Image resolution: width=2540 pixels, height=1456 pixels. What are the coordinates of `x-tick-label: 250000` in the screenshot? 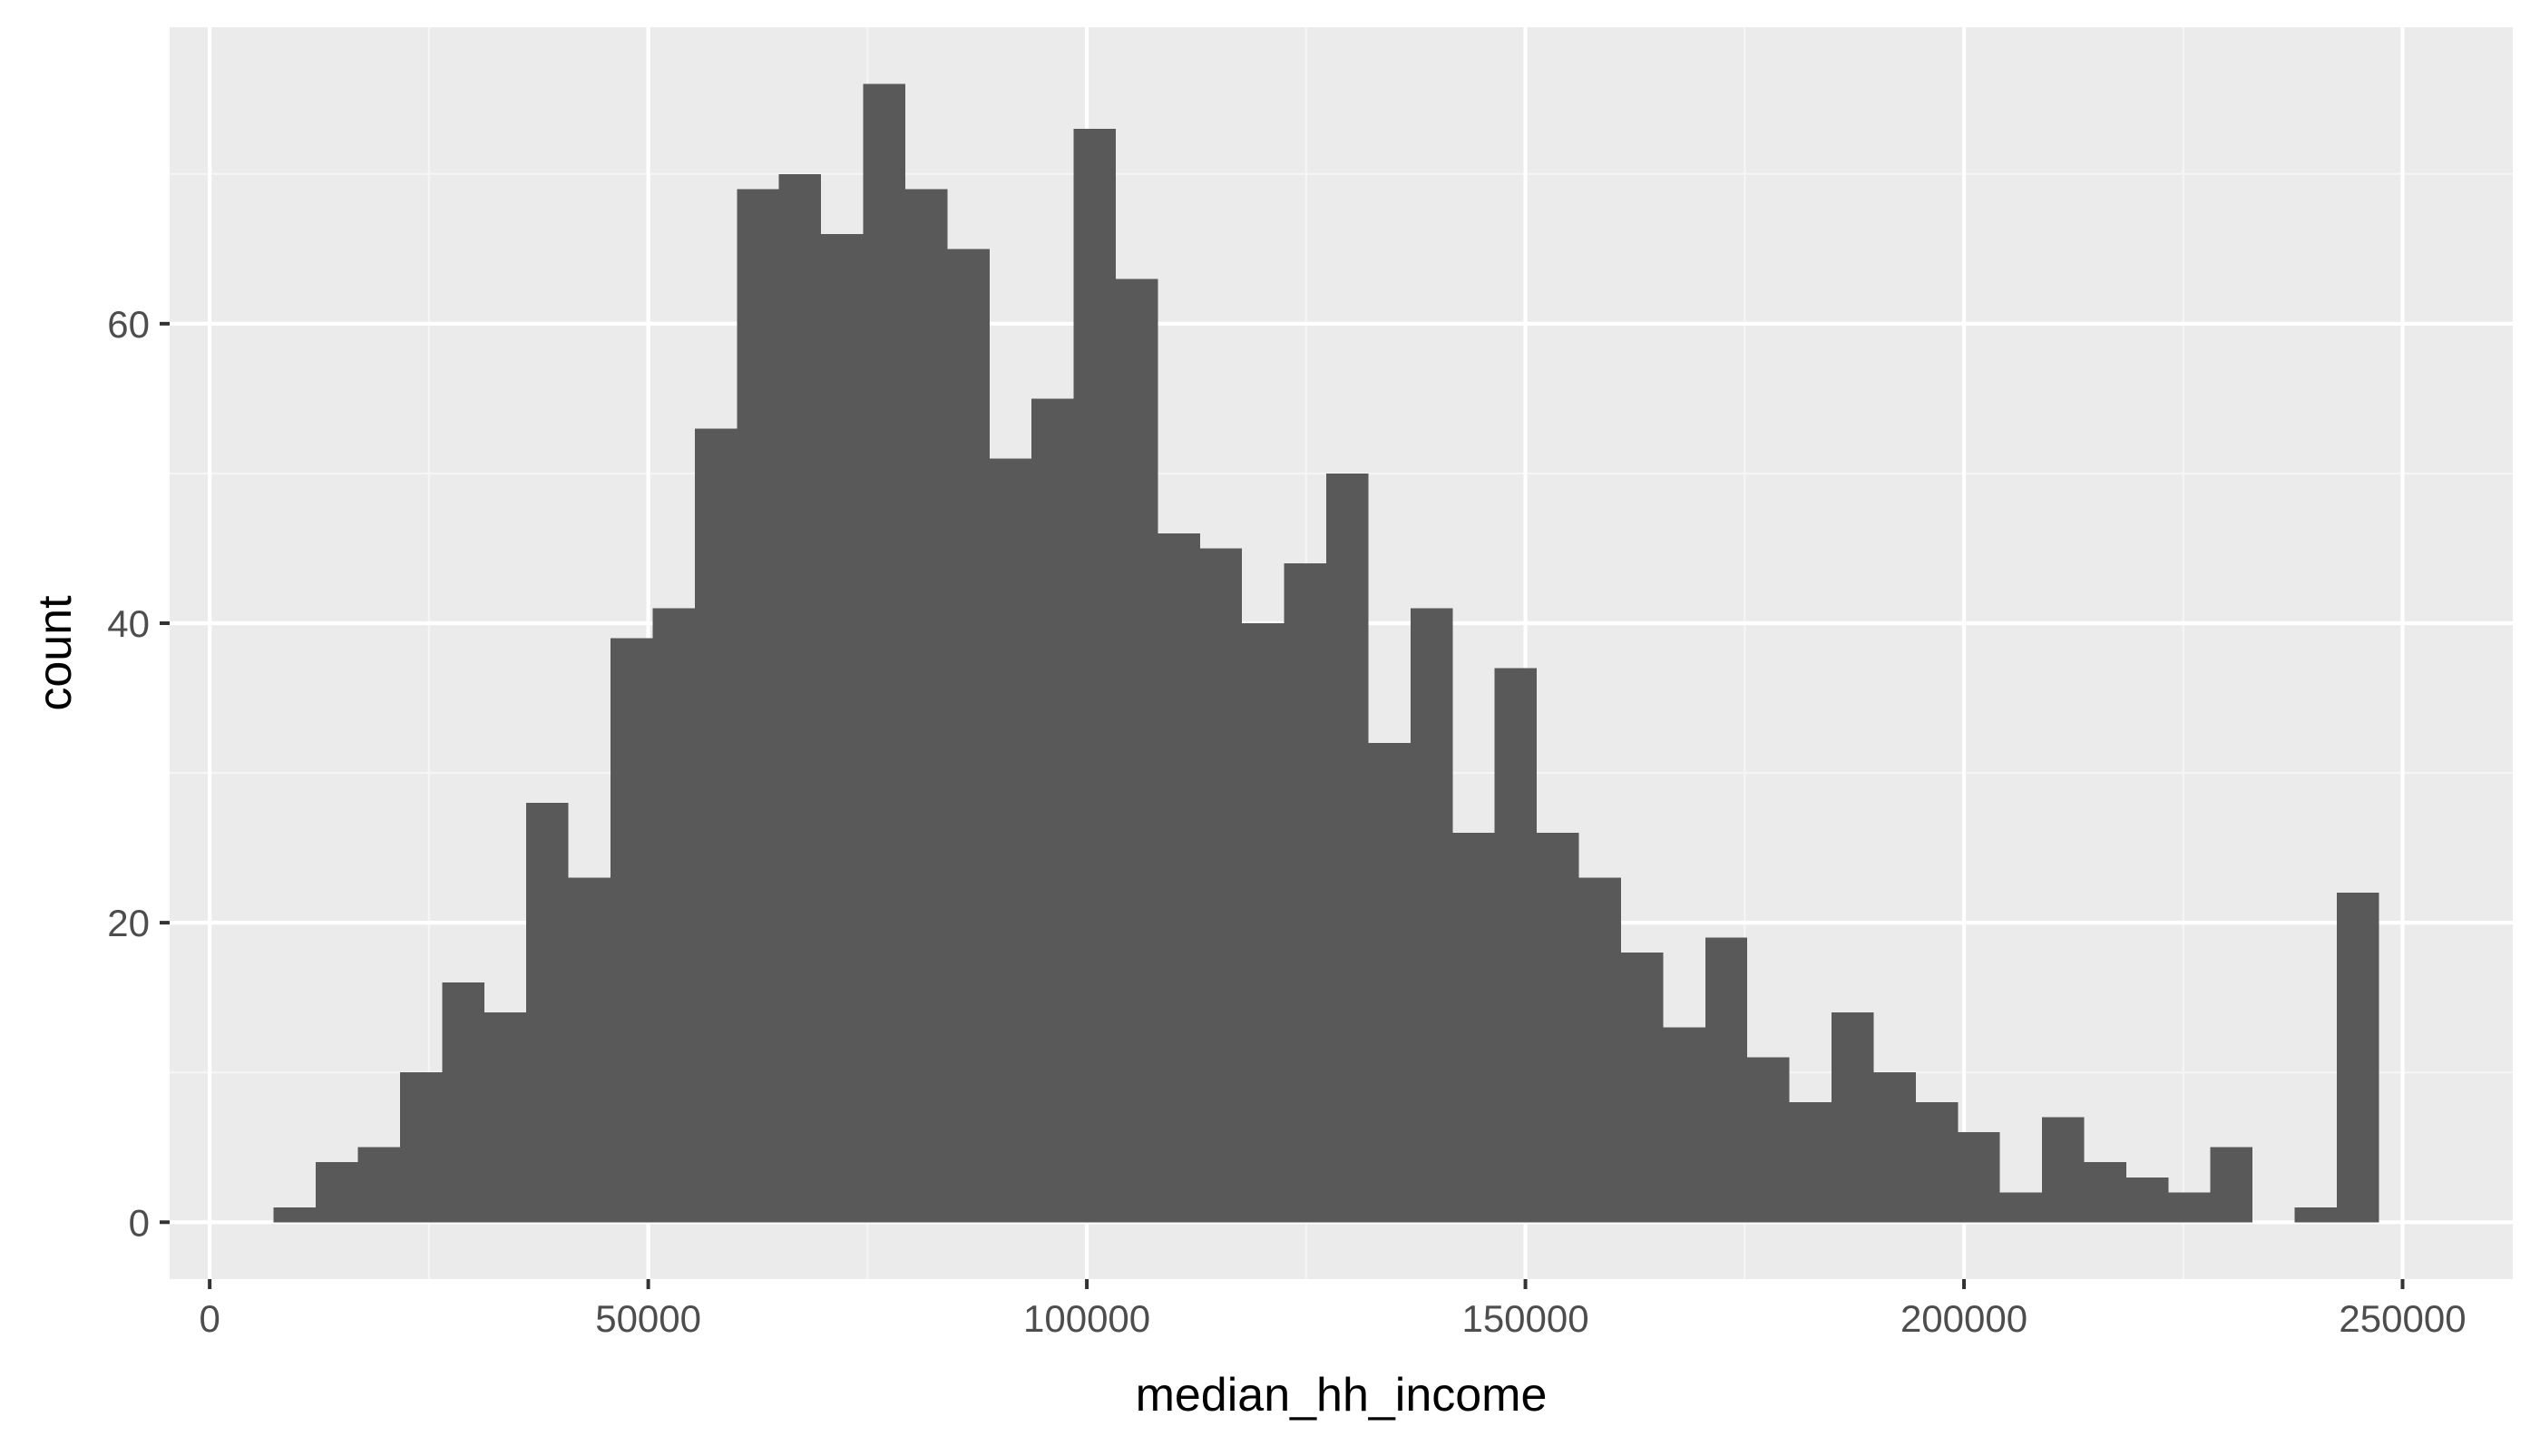 It's located at (2402, 1319).